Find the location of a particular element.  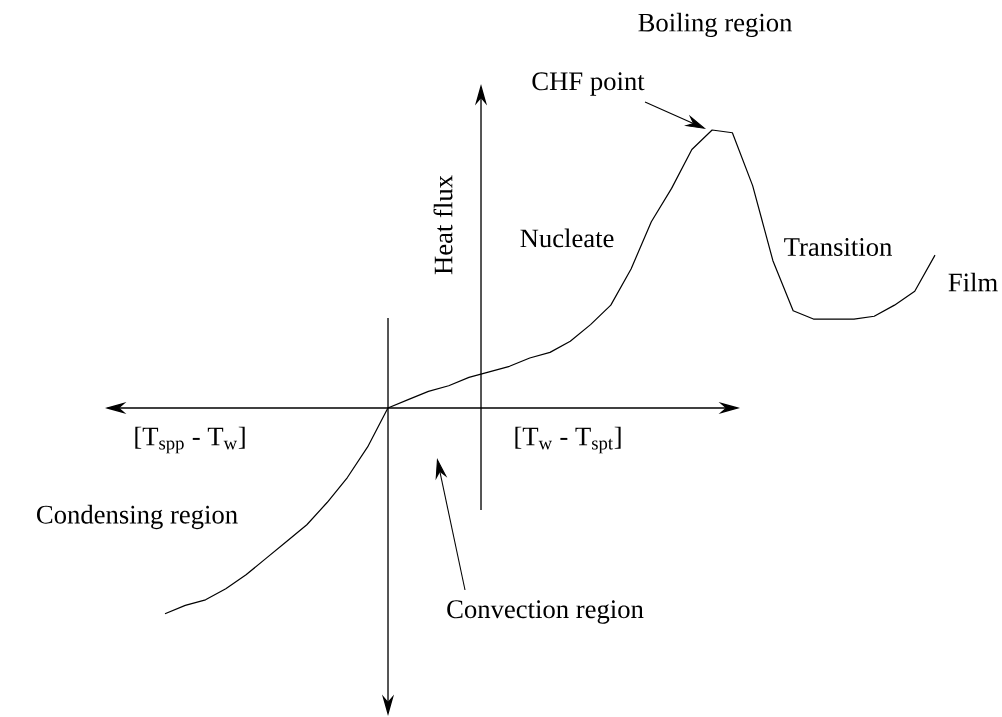

annotation: Convection region is located at coordinates (545, 612).